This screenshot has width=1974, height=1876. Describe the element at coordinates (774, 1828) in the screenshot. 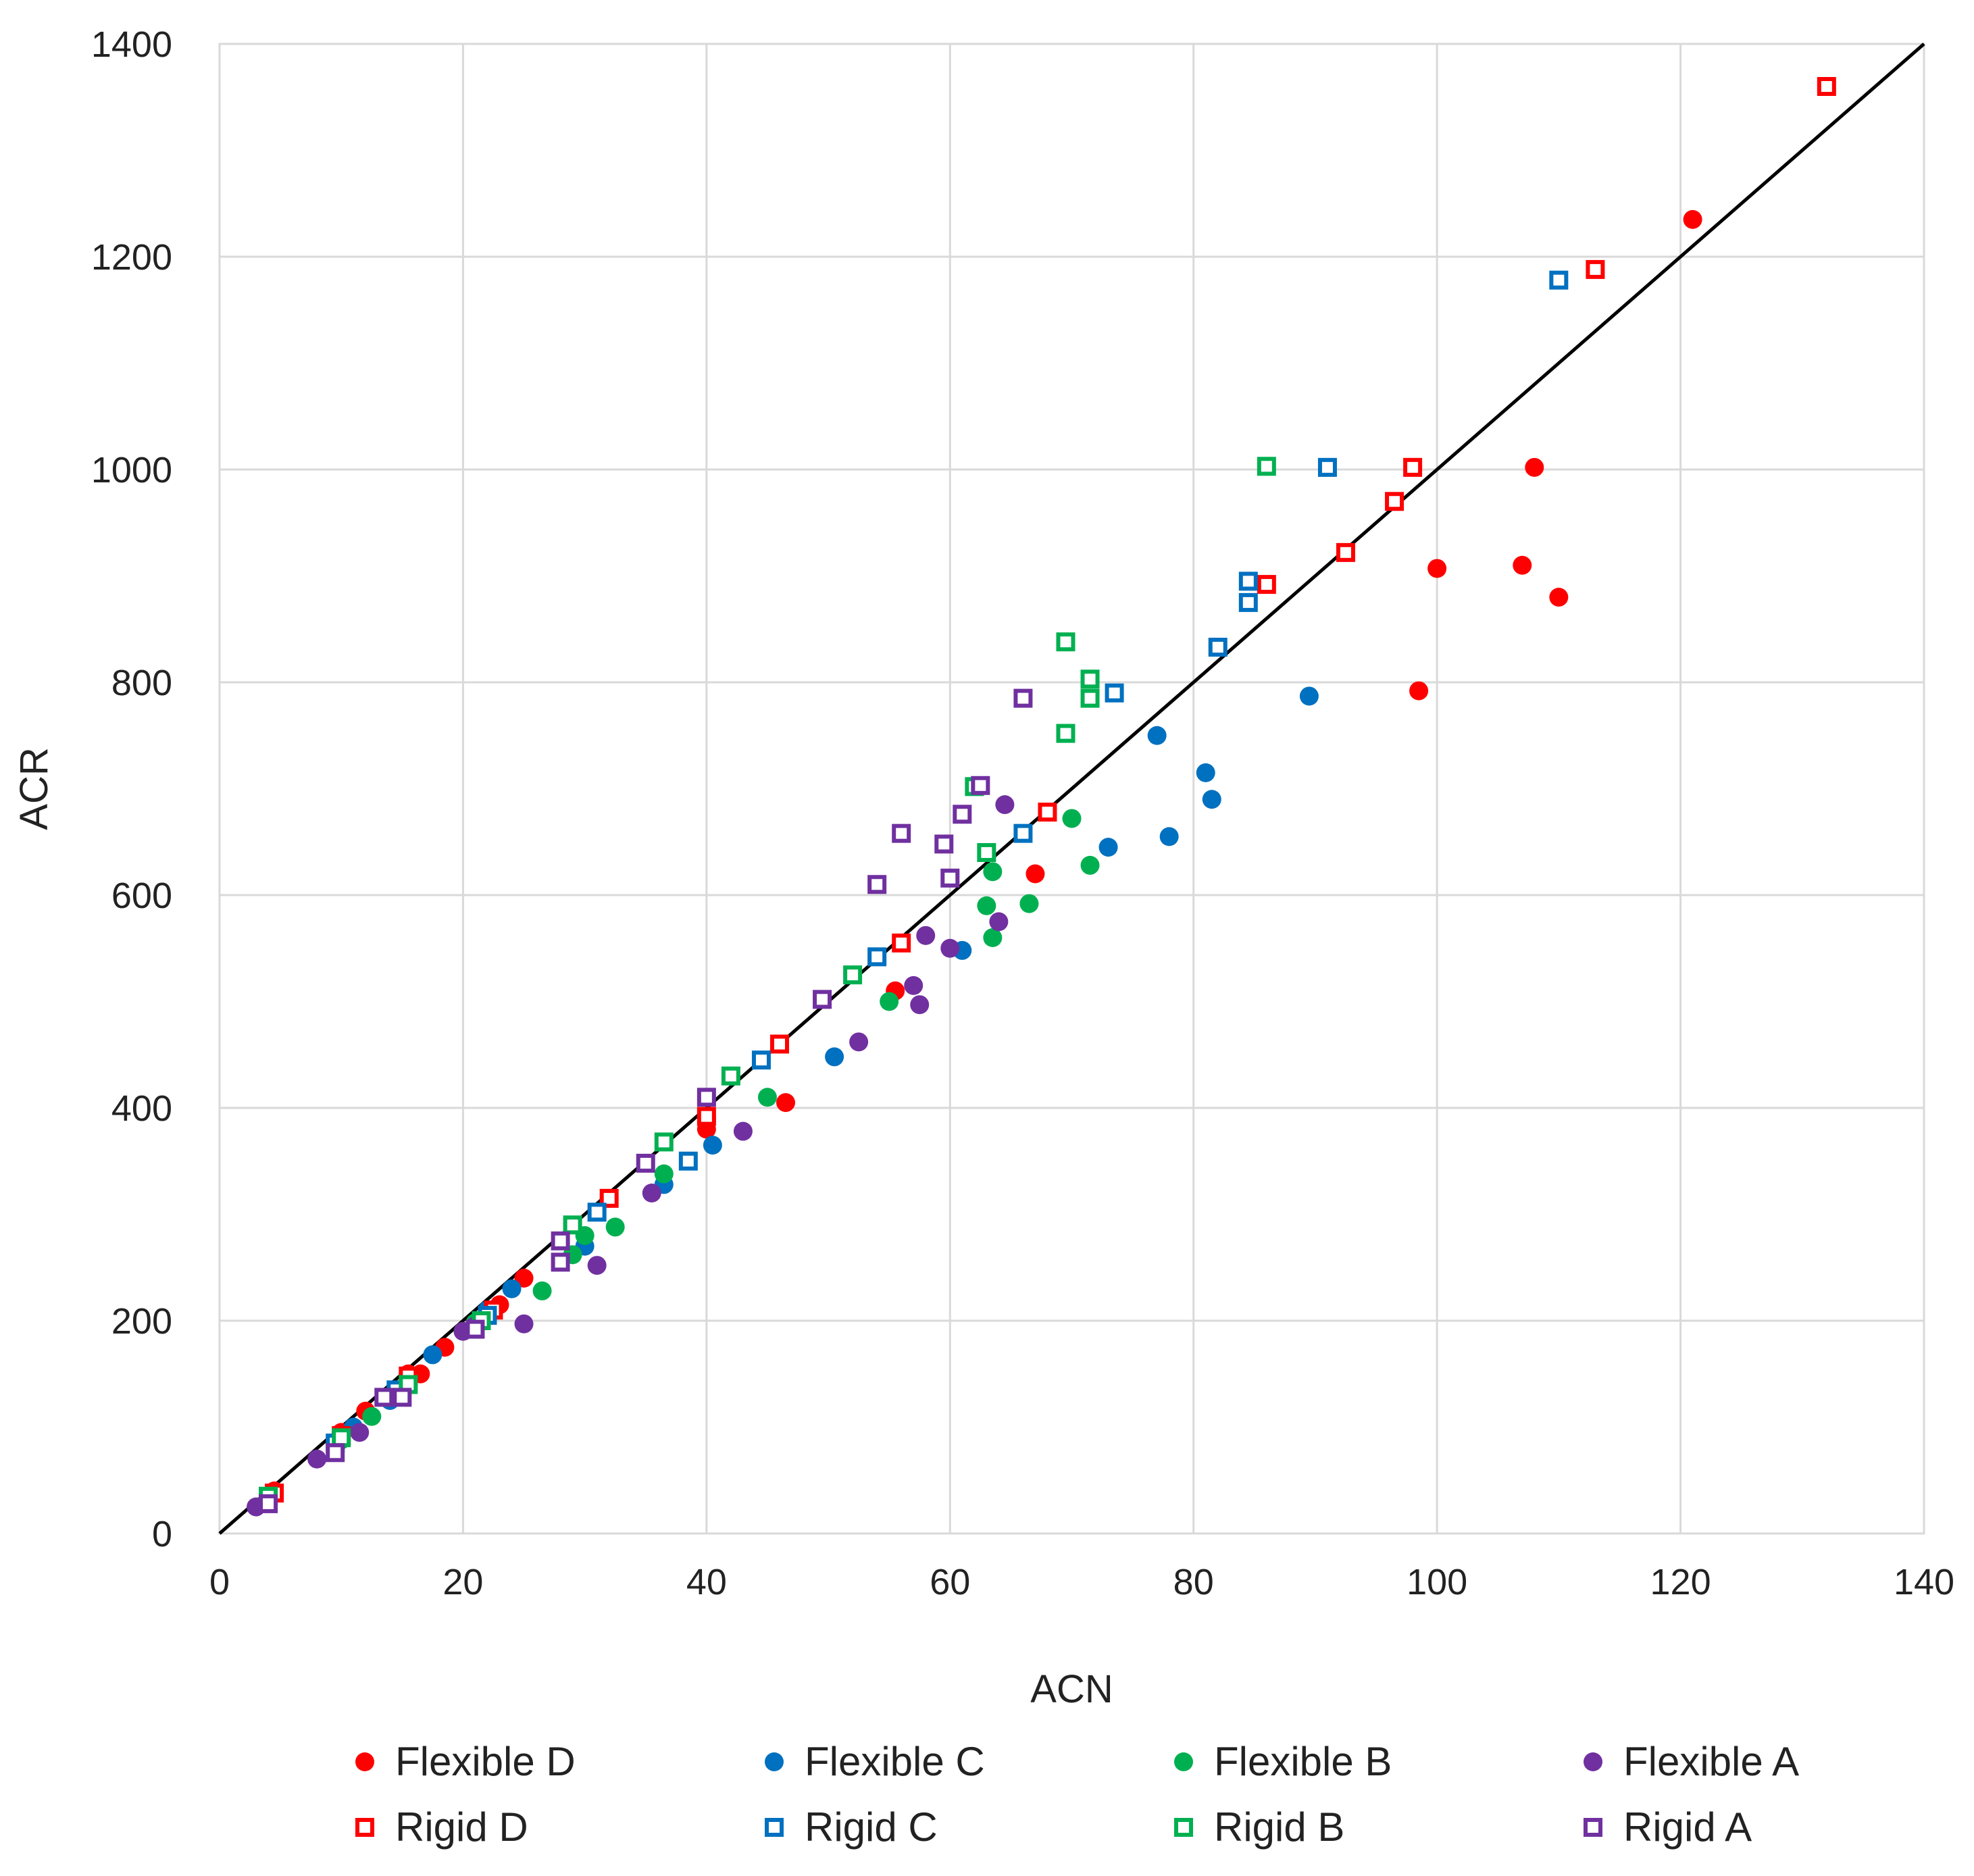

I see `legend-marker-rigid-c` at that location.